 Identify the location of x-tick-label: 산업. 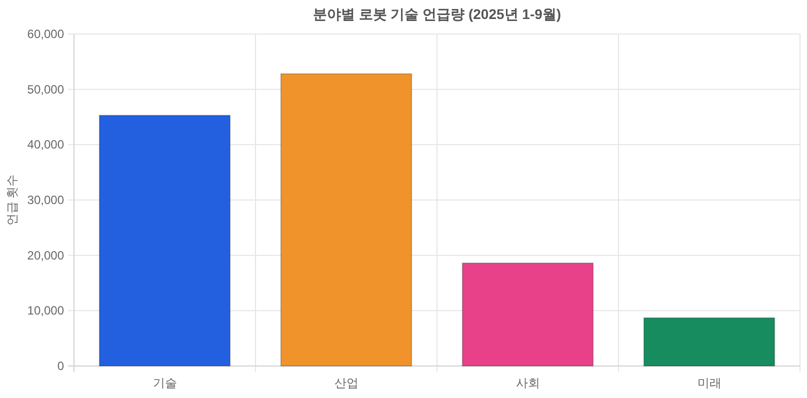
(346, 383).